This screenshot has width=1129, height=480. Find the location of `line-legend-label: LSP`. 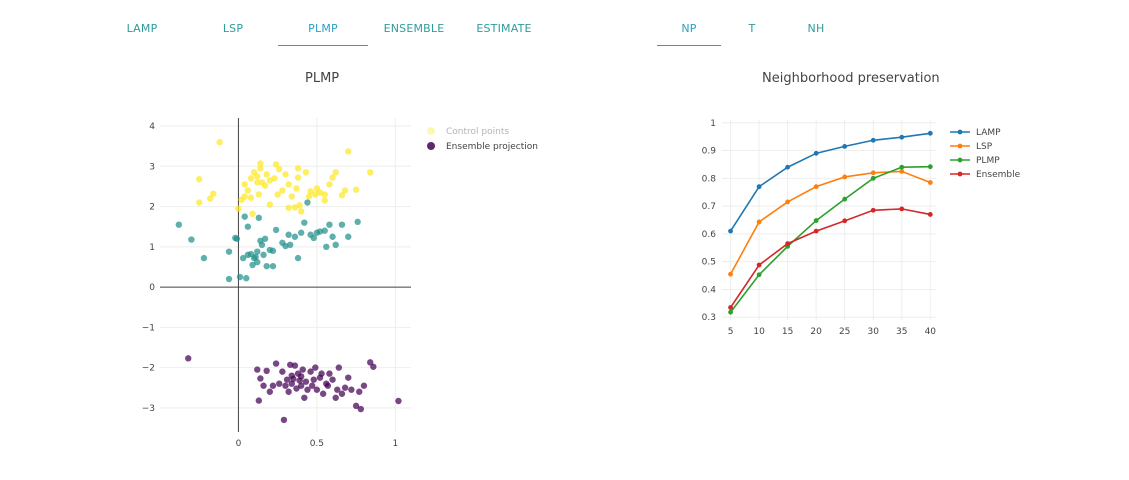

line-legend-label: LSP is located at coordinates (984, 147).